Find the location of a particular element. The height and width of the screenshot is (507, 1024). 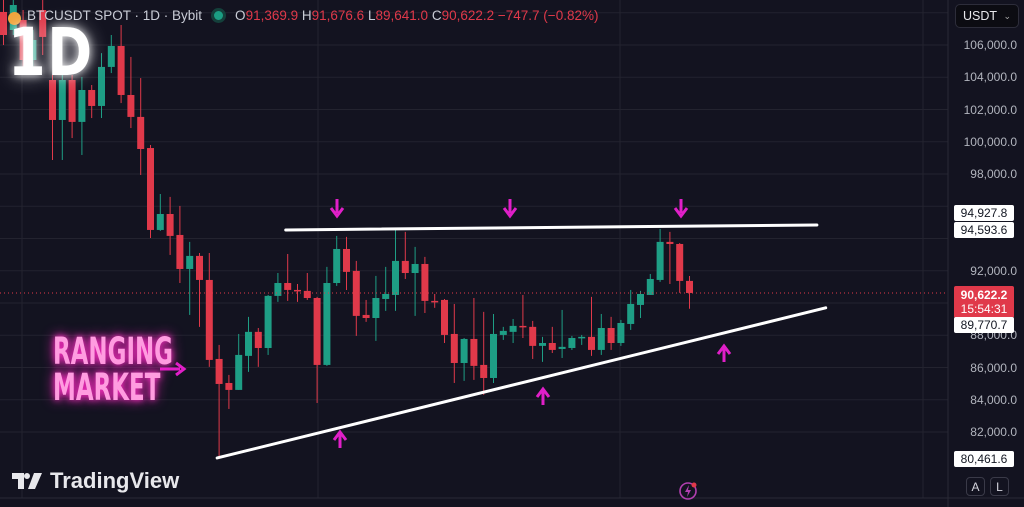

price-tag-level-1: 94,927.8 is located at coordinates (984, 213).